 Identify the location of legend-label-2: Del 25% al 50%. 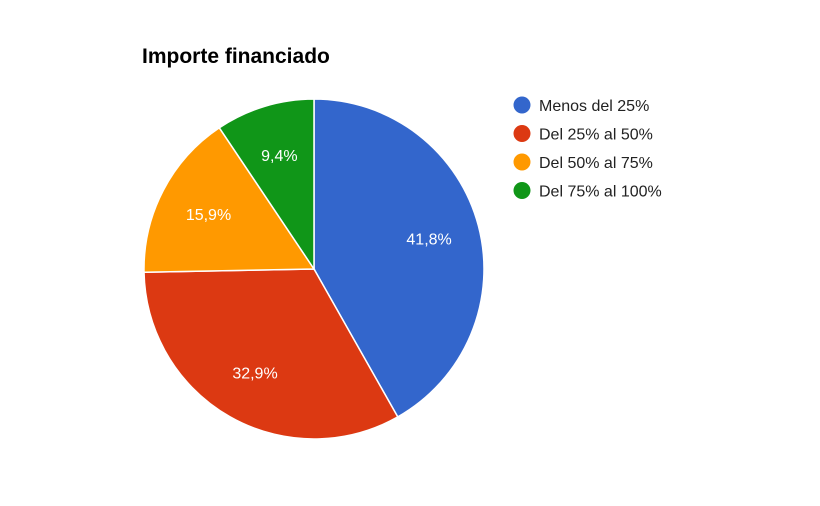
(596, 135).